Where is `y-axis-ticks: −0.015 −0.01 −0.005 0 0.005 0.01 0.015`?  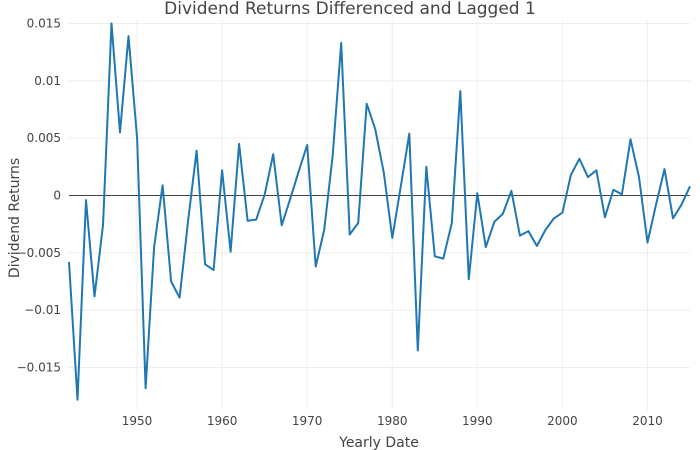 y-axis-ticks: −0.015 −0.01 −0.005 0 0.005 0.01 0.015 is located at coordinates (39, 195).